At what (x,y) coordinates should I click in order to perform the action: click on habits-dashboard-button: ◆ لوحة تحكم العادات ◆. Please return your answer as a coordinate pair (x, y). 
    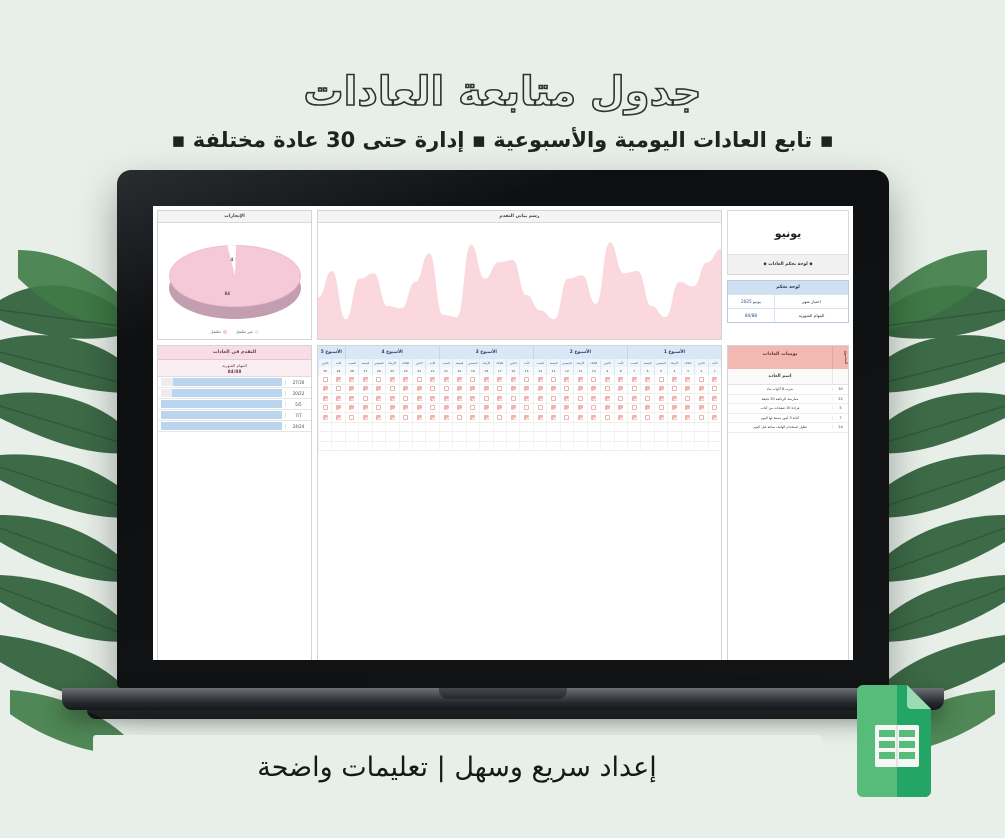
    Looking at the image, I should click on (788, 264).